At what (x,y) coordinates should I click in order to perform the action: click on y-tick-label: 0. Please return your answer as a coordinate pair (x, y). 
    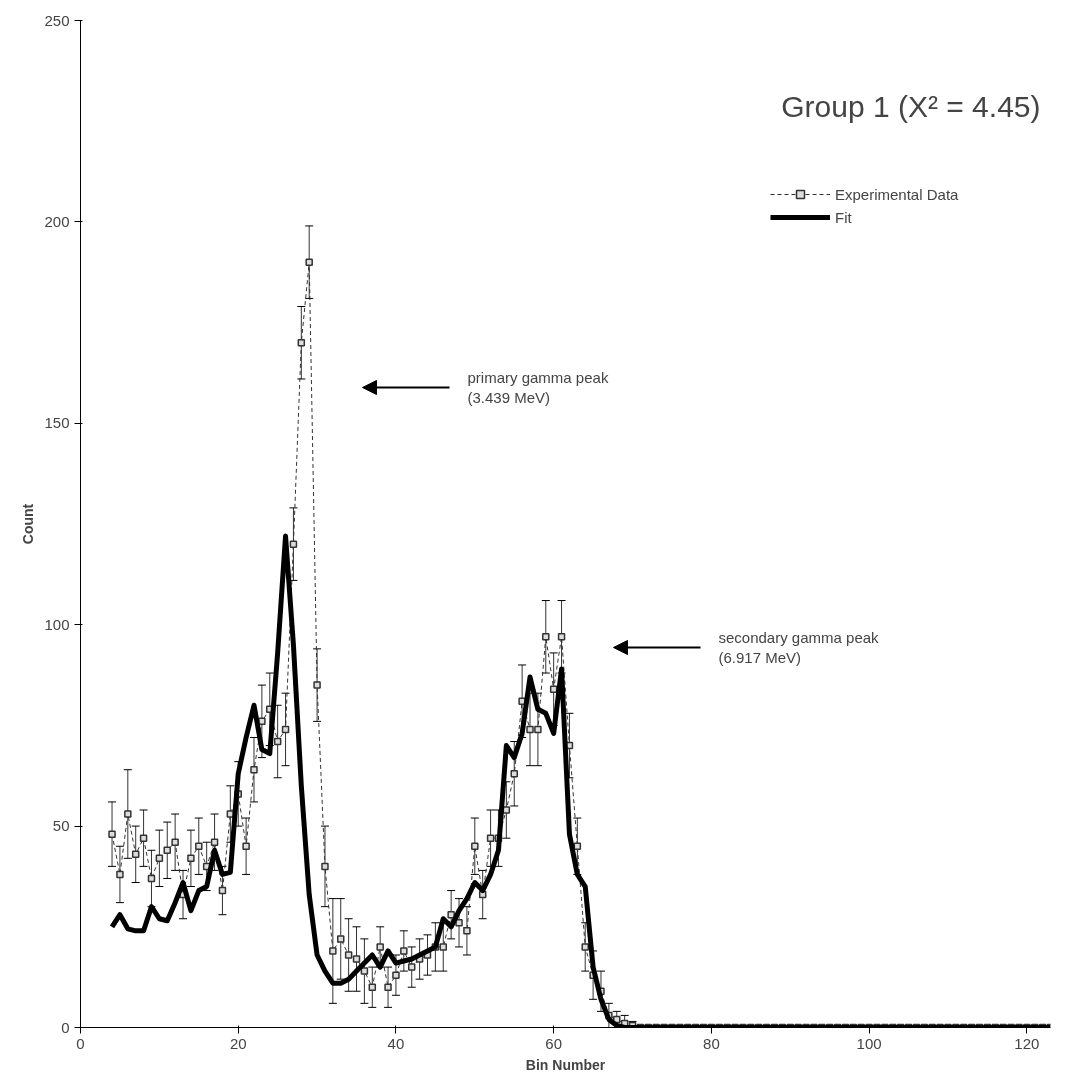
    Looking at the image, I should click on (65, 1027).